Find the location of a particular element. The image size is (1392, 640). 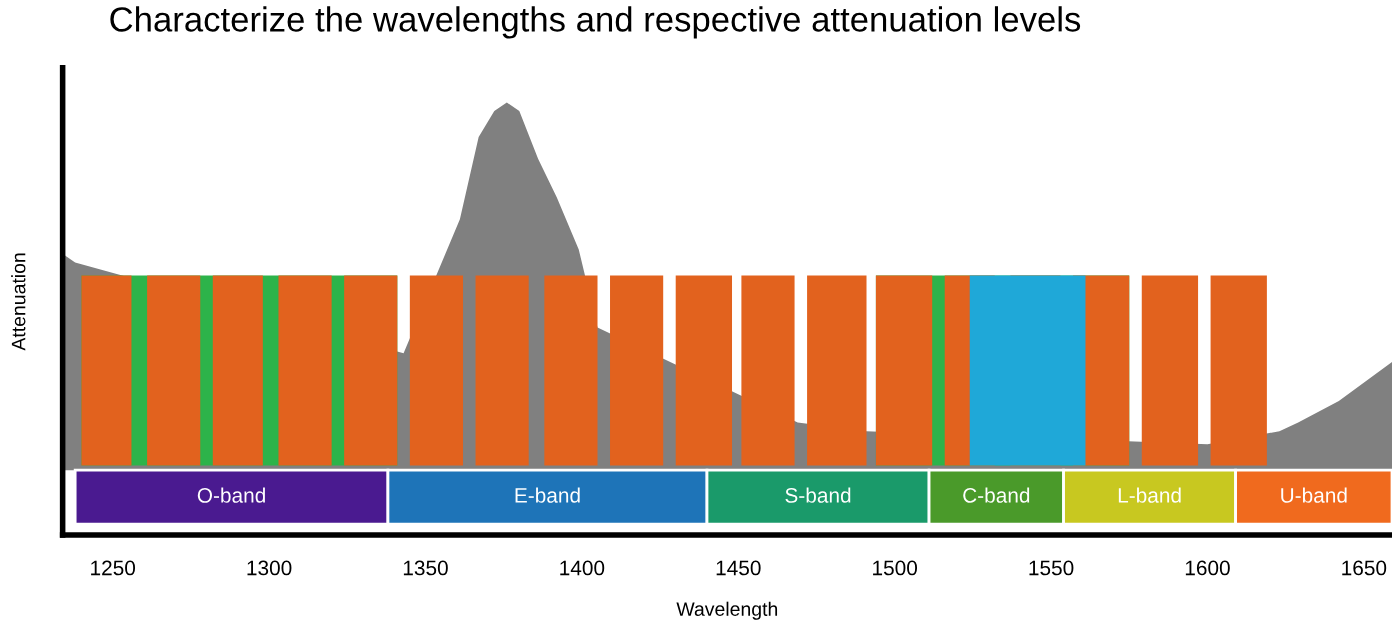

band-label: O-band is located at coordinates (231, 495).